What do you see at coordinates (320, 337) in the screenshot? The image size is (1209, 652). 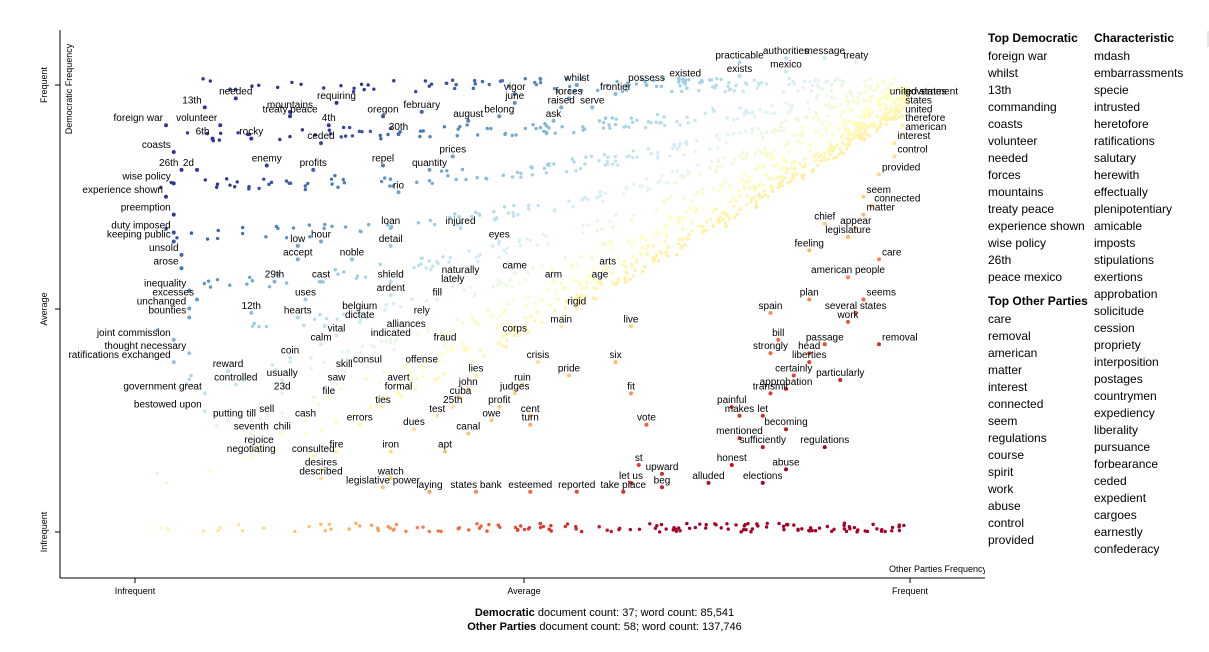 I see `term-label: calm` at bounding box center [320, 337].